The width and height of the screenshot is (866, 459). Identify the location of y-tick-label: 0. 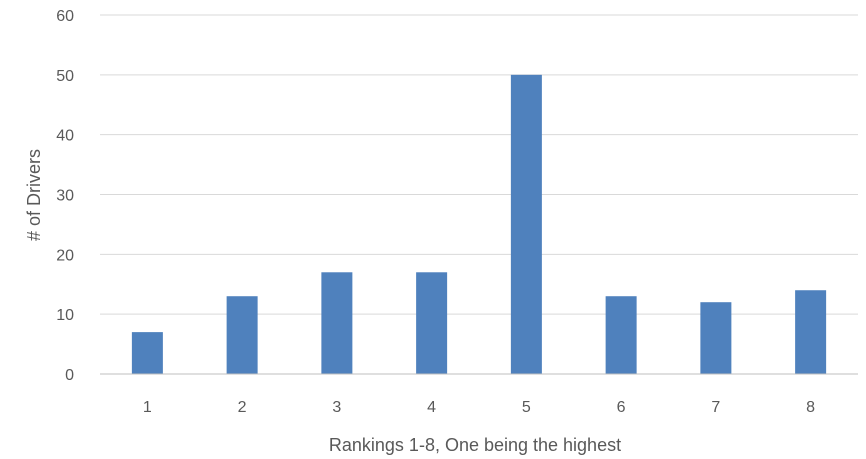
(69, 375).